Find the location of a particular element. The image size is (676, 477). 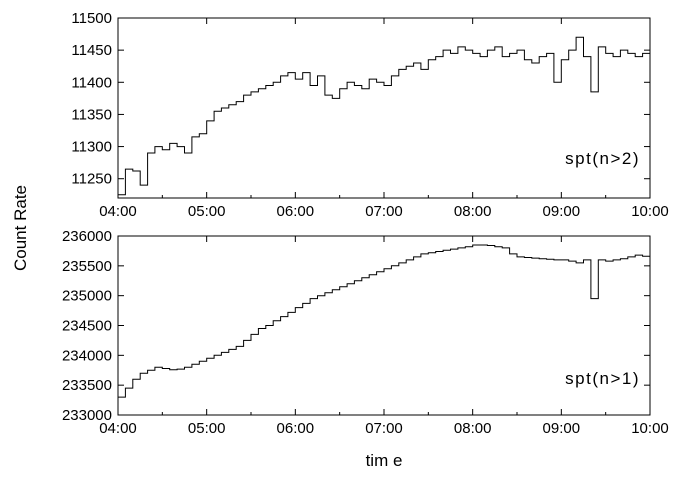

y-tick-label: 235500 is located at coordinates (87, 266).